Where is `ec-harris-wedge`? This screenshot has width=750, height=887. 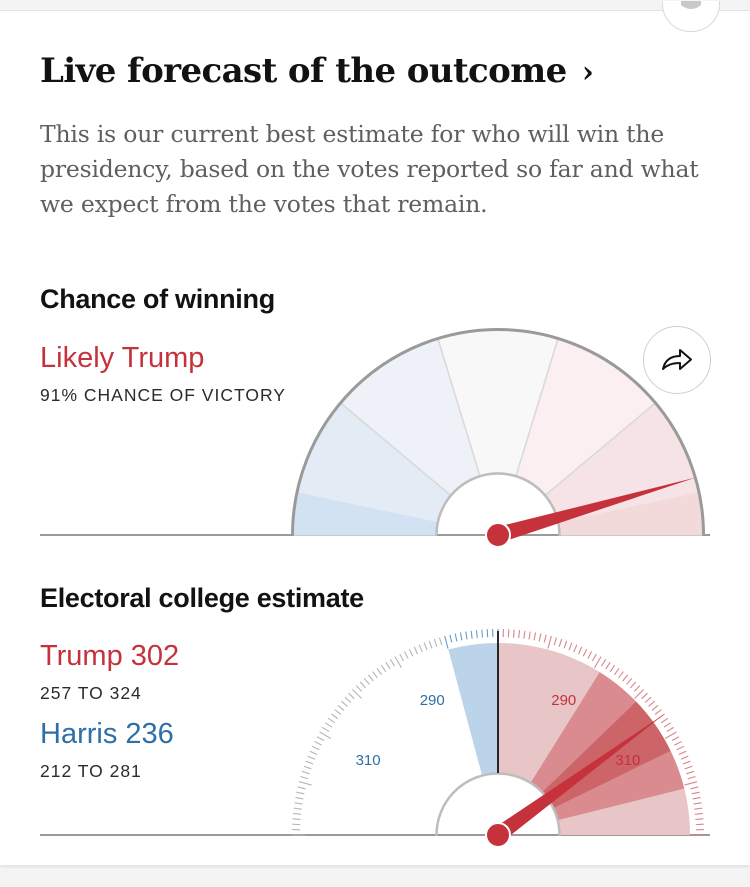
ec-harris-wedge is located at coordinates (473, 709).